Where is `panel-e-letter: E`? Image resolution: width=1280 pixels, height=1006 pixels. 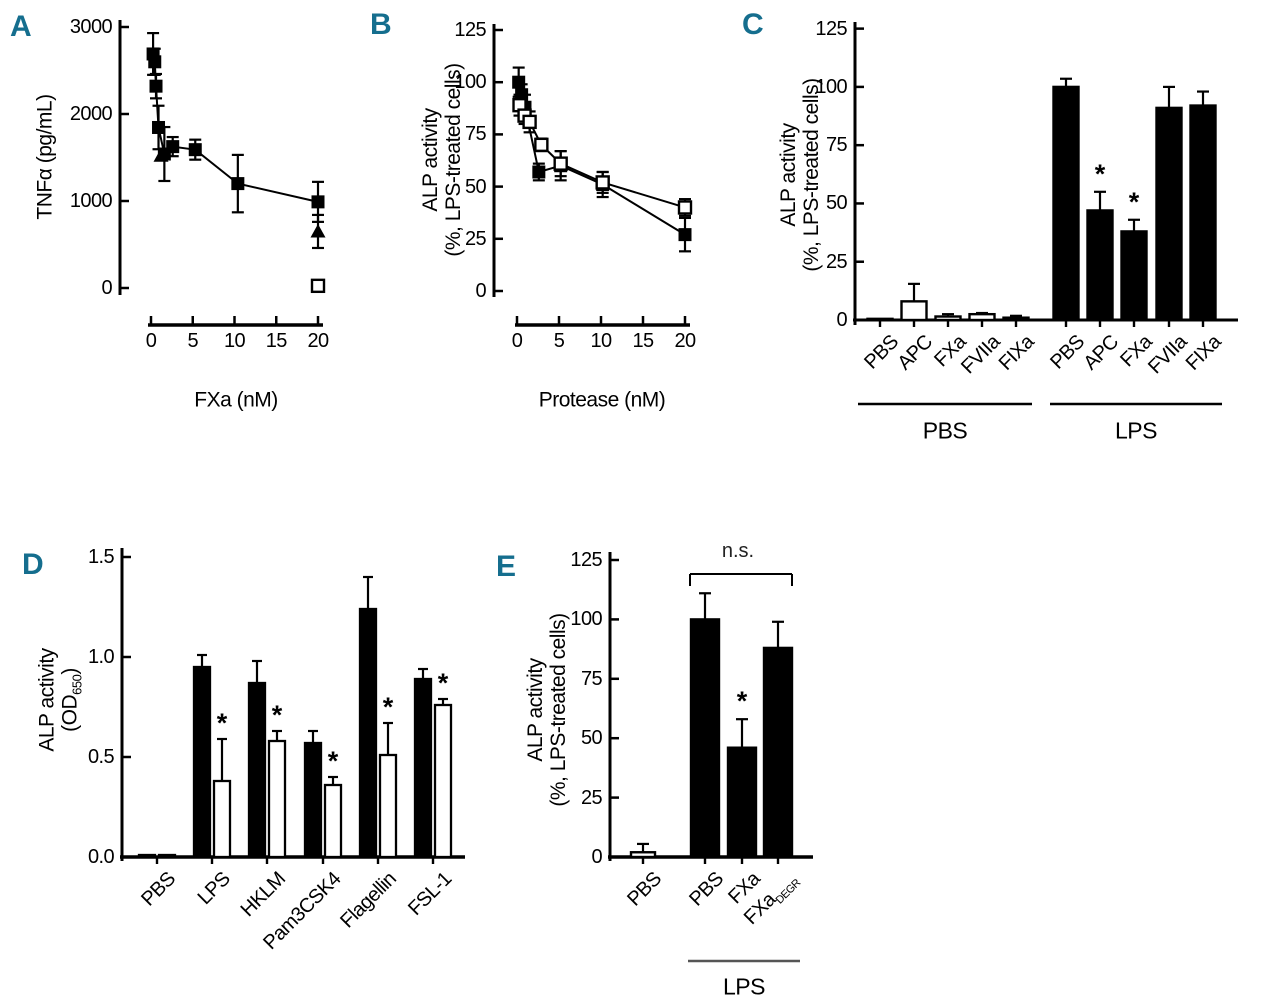
panel-e-letter: E is located at coordinates (506, 566).